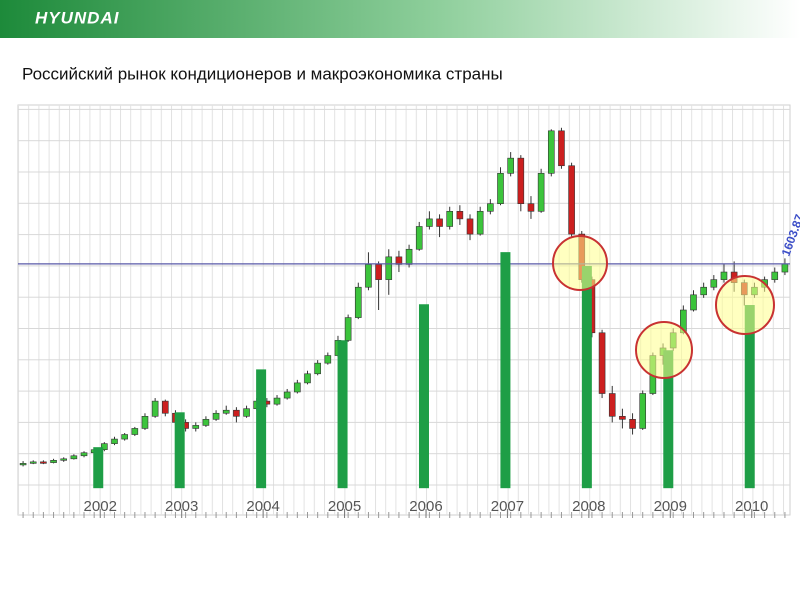 Image resolution: width=800 pixels, height=605 pixels. Describe the element at coordinates (400, 19) in the screenshot. I see `header-bar` at that location.